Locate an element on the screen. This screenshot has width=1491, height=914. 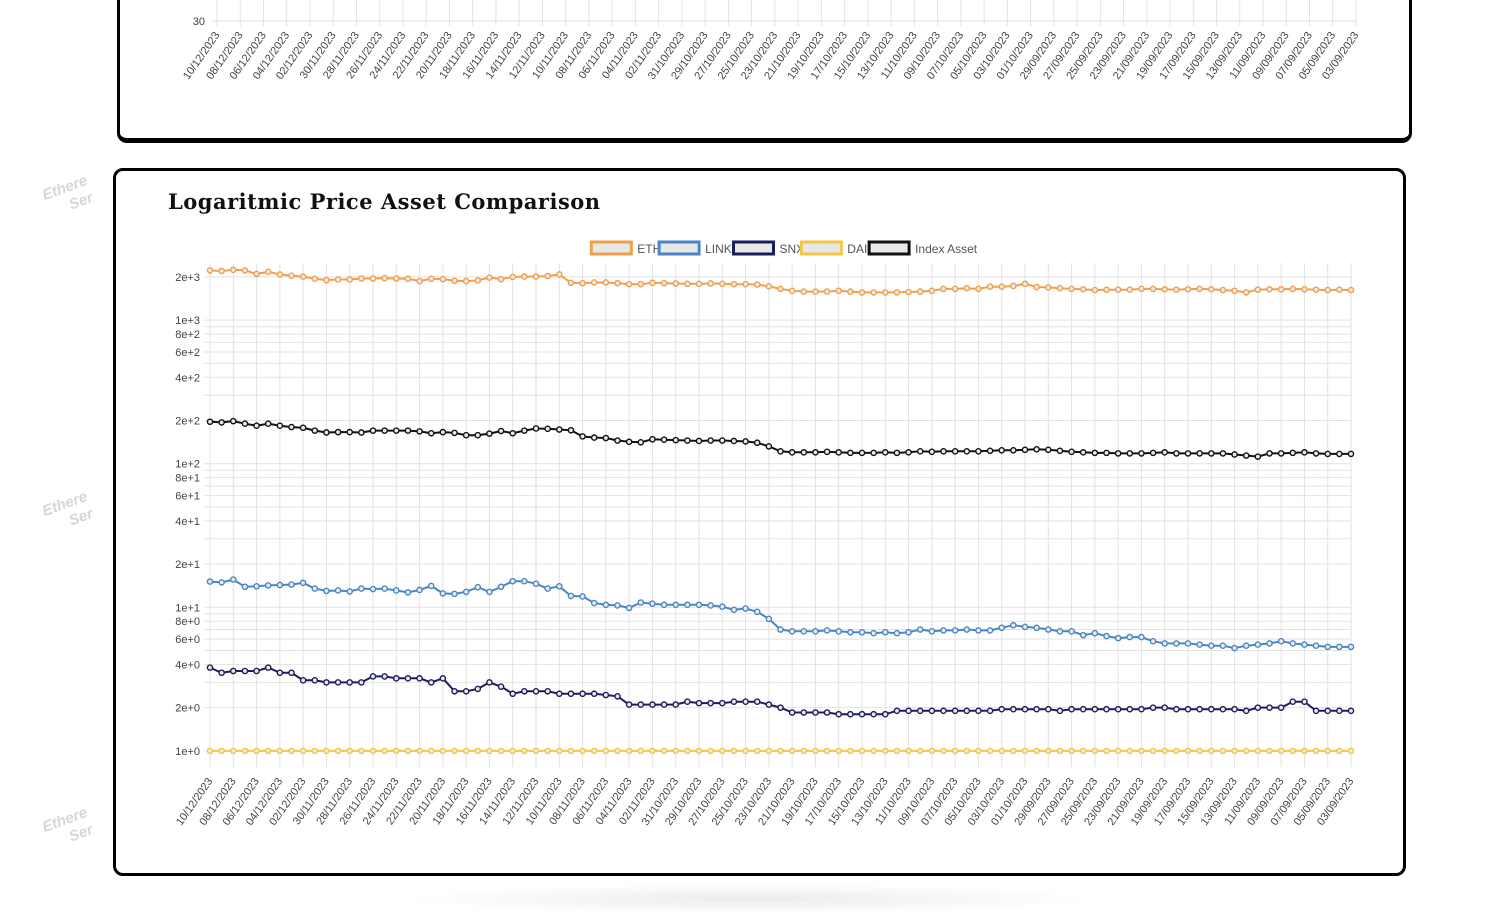
chart-title: Logaritmic Price Asset Comparison is located at coordinates (384, 201).